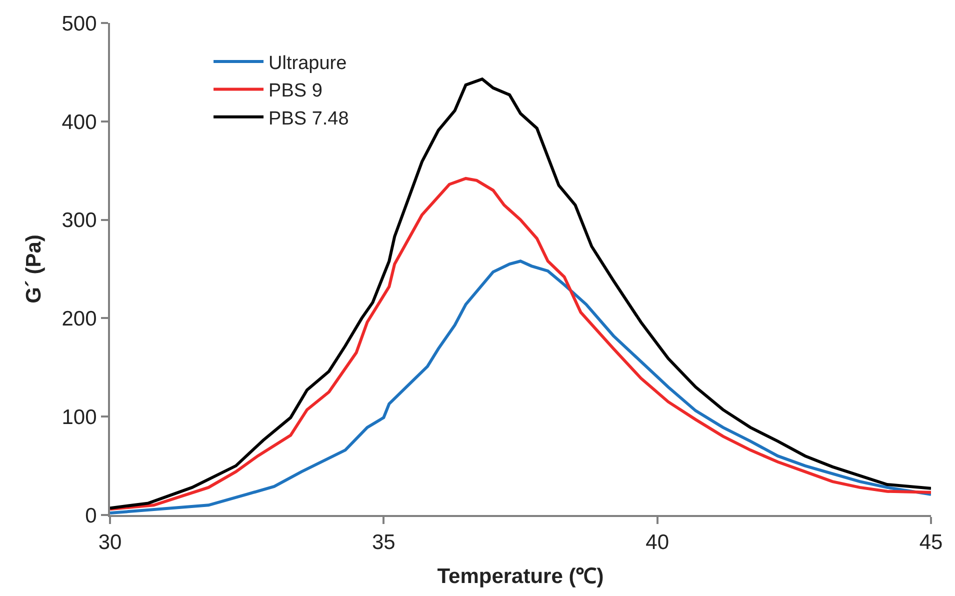 The width and height of the screenshot is (955, 596). I want to click on x-tick-label: 40, so click(658, 542).